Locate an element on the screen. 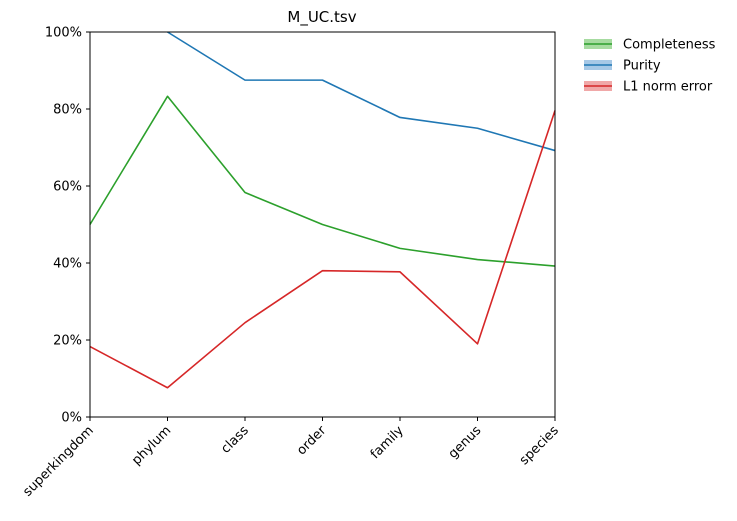  x-tick-label: phylum is located at coordinates (151, 445).